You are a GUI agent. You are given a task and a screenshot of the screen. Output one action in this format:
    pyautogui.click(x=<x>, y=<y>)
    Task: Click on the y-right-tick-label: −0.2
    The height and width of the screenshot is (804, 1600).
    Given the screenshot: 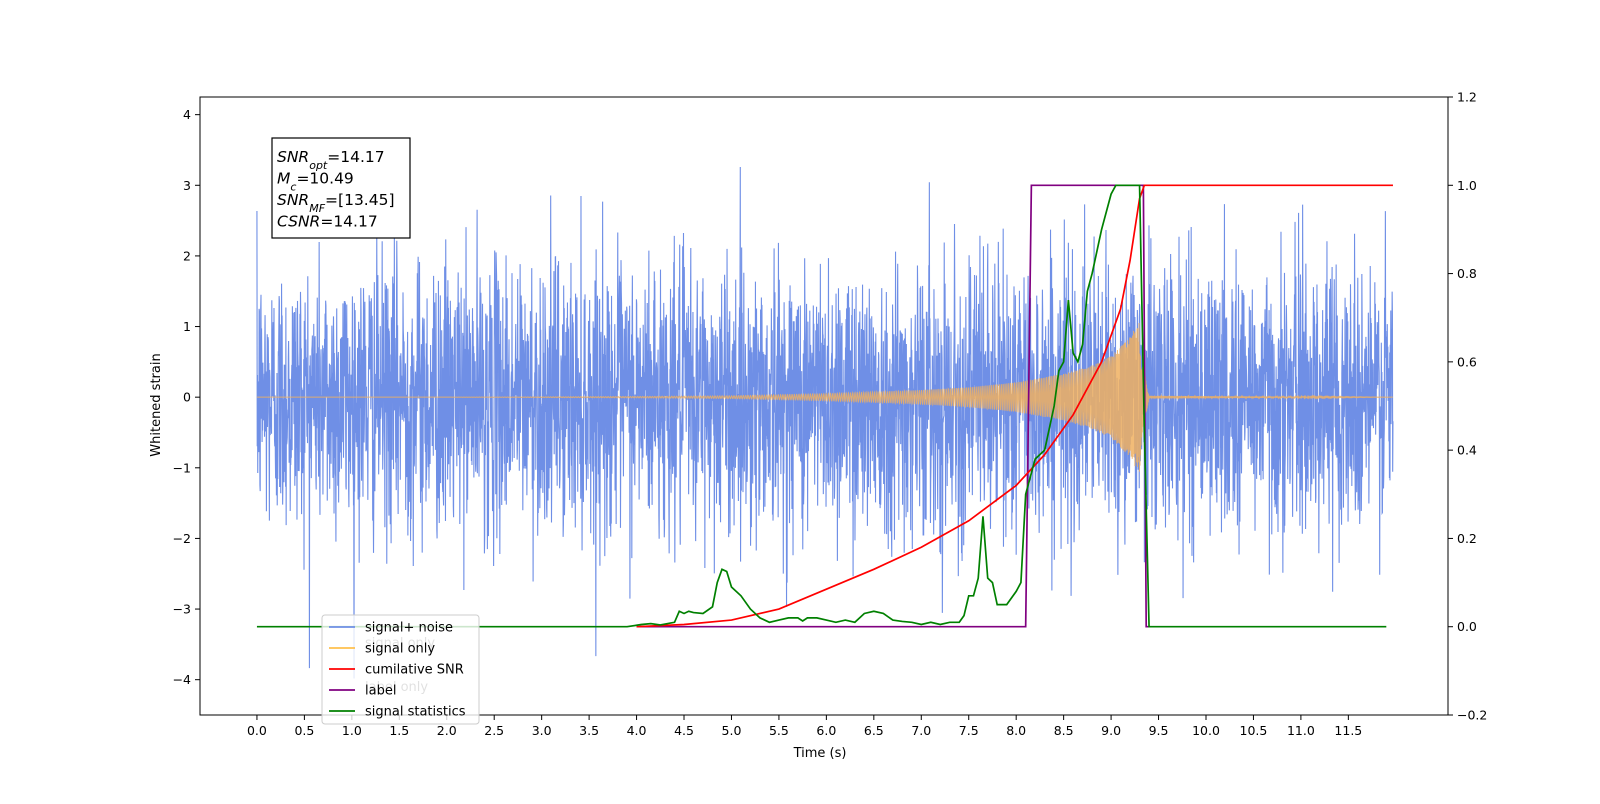 What is the action you would take?
    pyautogui.click(x=1472, y=715)
    